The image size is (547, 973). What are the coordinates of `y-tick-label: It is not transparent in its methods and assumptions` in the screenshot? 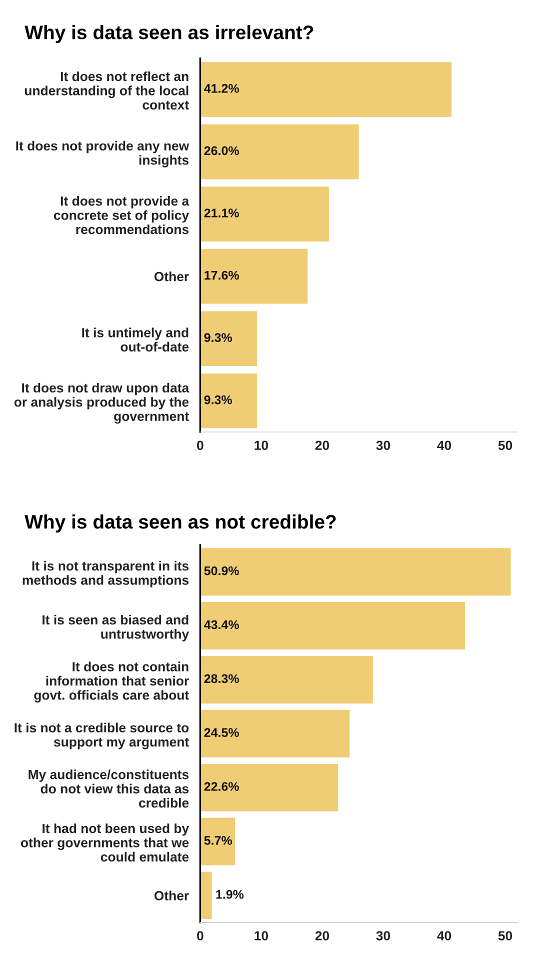 It's located at (105, 574).